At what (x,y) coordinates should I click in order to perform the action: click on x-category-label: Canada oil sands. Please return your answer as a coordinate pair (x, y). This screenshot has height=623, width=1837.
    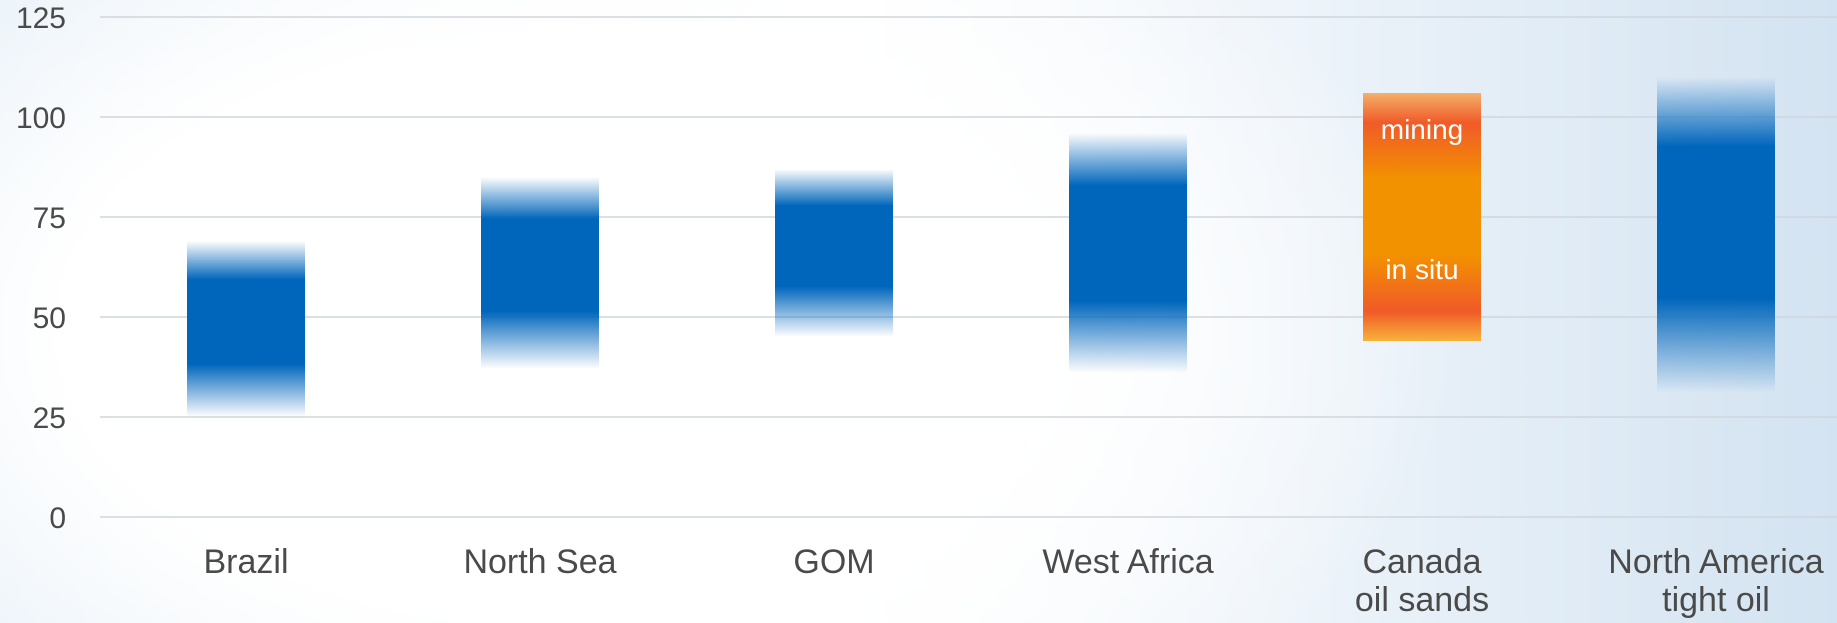
    Looking at the image, I should click on (1422, 581).